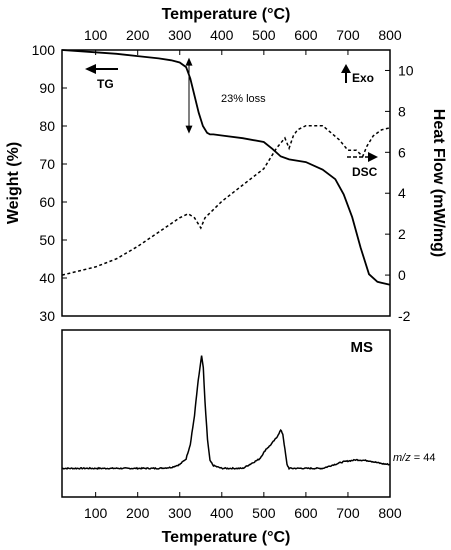 The image size is (451, 550). What do you see at coordinates (306, 513) in the screenshot?
I see `bottom-x-tick-label: 600` at bounding box center [306, 513].